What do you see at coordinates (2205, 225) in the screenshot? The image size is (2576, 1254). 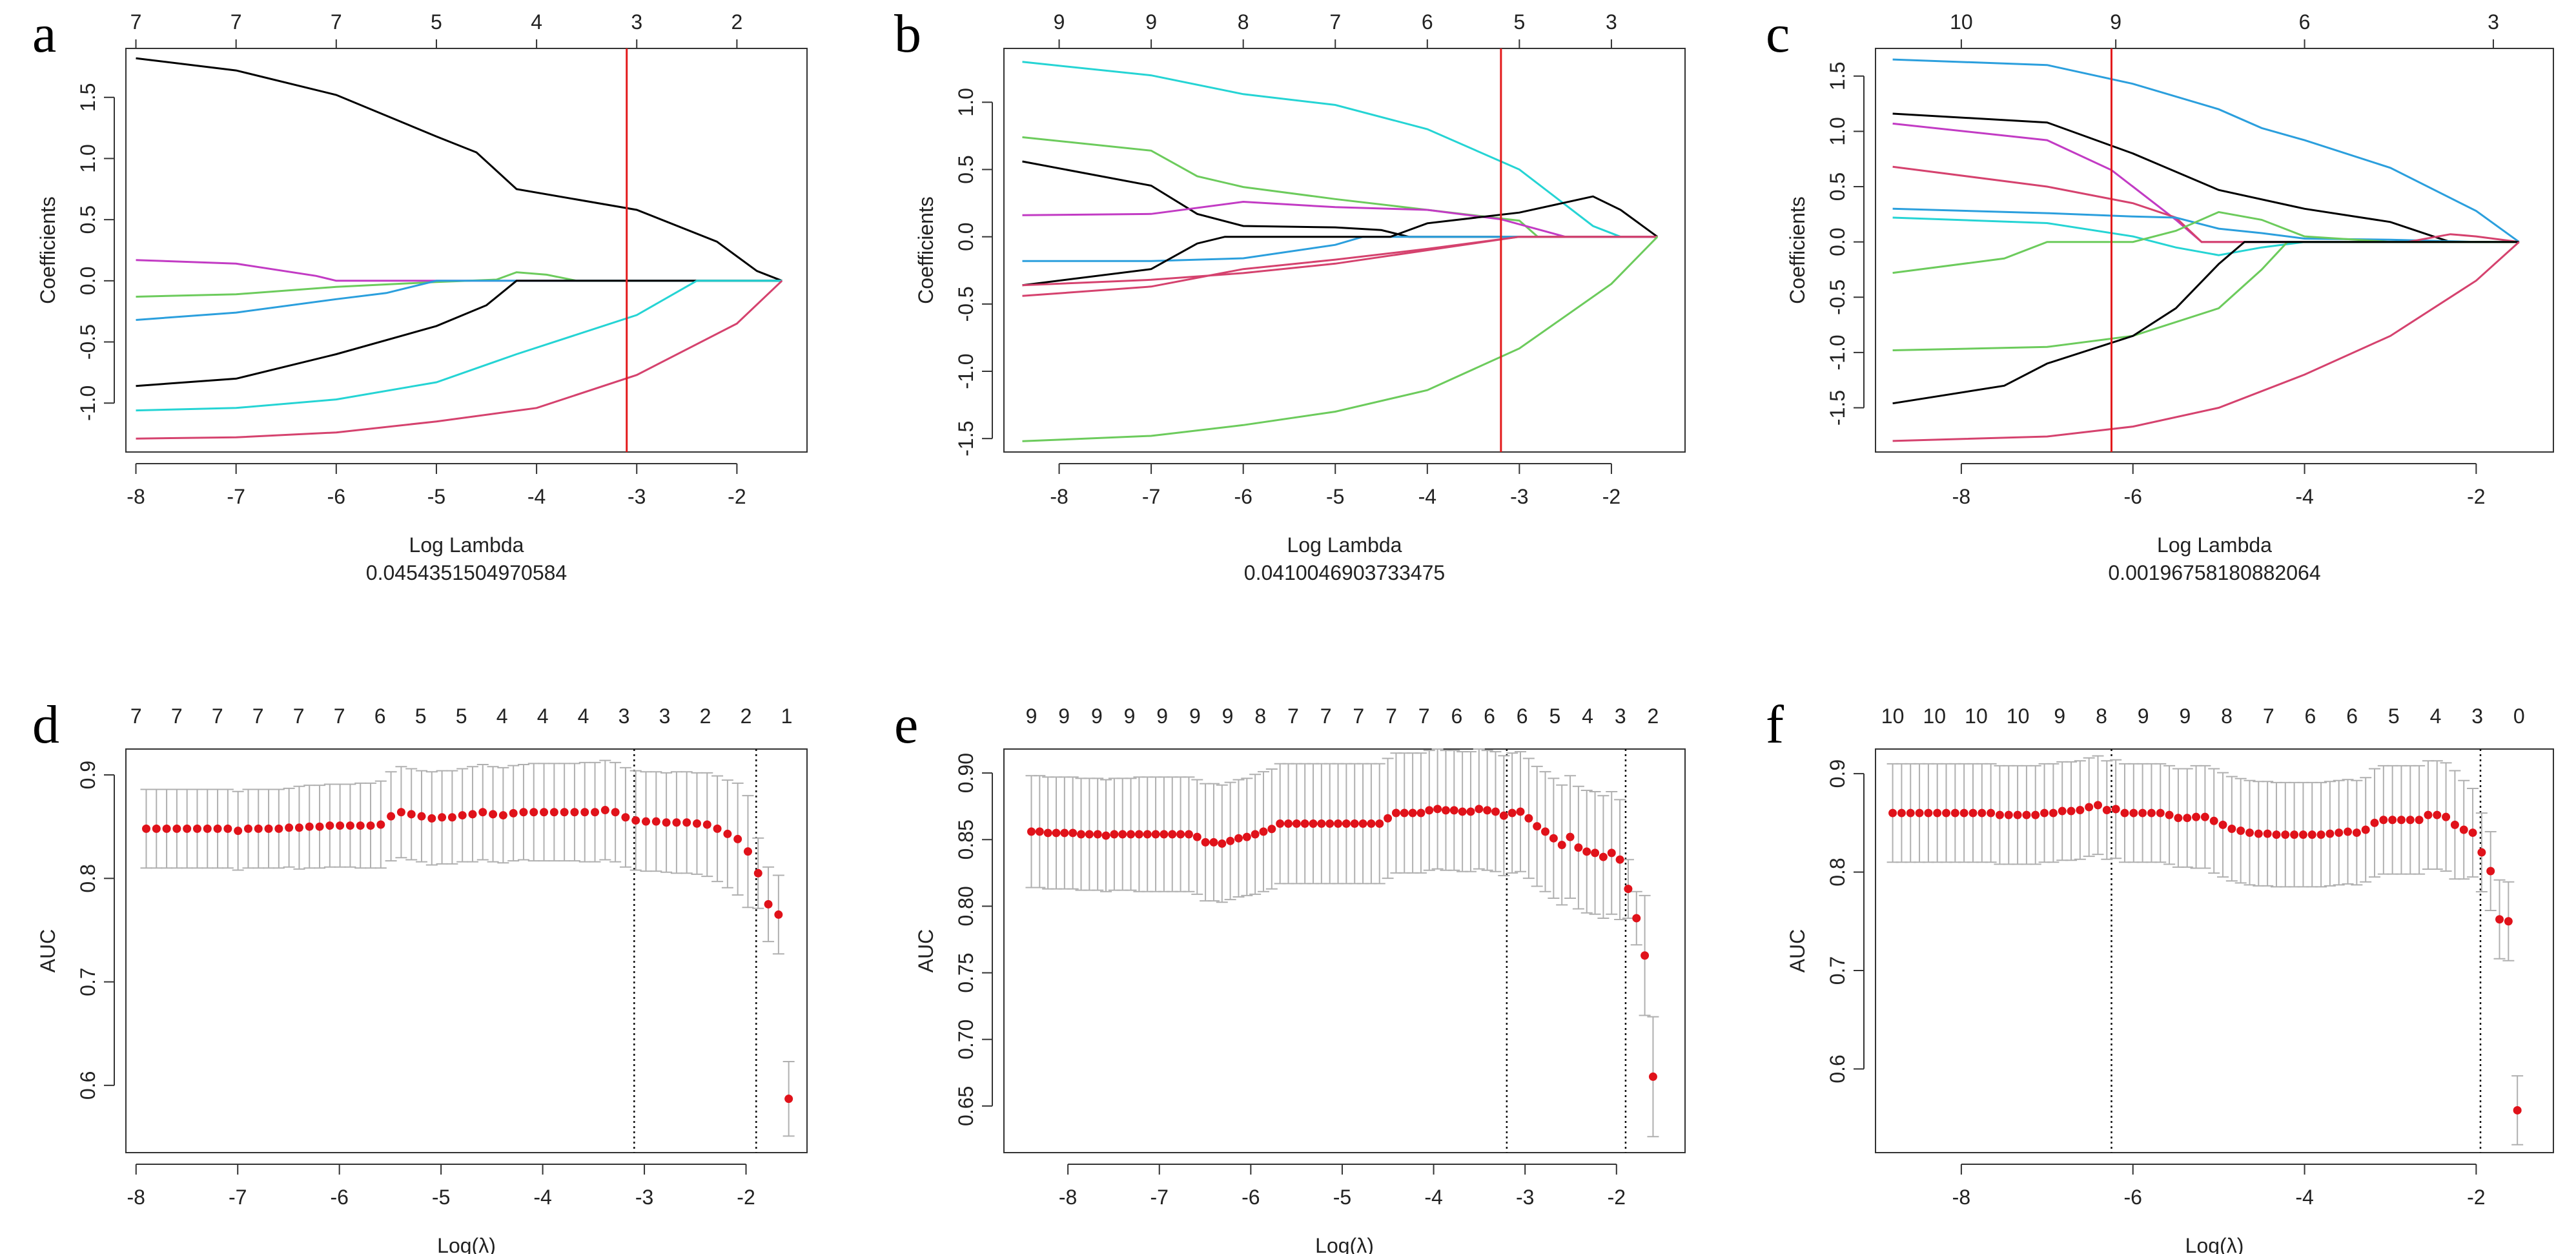 I see `coef-path-var5` at bounding box center [2205, 225].